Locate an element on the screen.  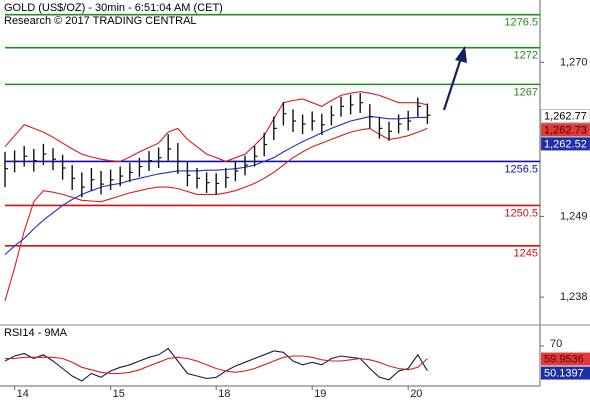
projection-arrow is located at coordinates (454, 78).